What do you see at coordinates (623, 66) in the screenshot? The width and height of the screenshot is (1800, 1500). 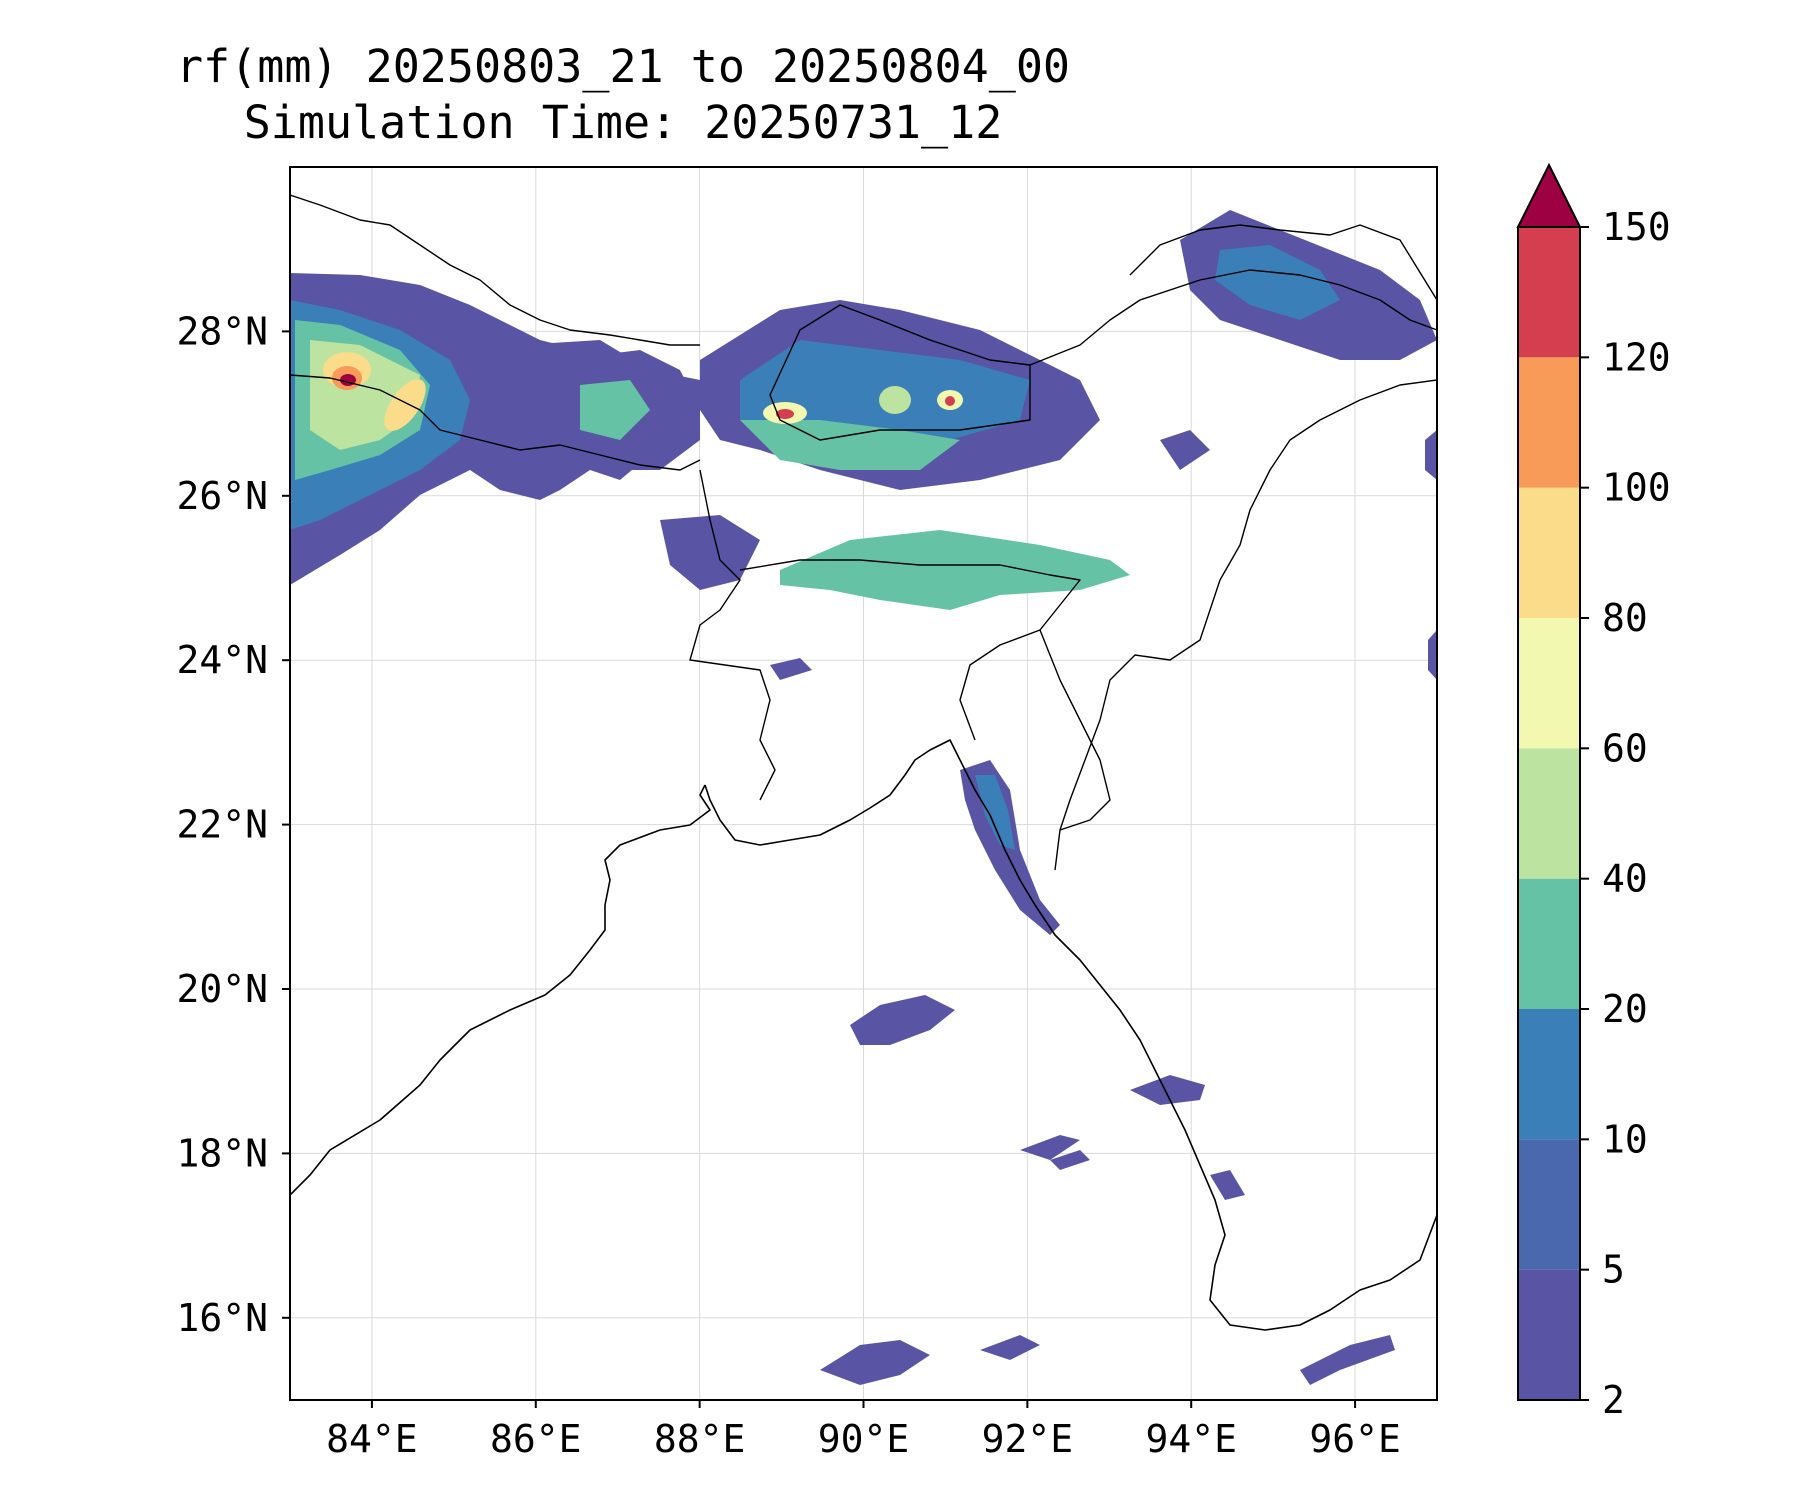 I see `title-line-1: rf(mm) 20250803_21 to 20250804_00` at bounding box center [623, 66].